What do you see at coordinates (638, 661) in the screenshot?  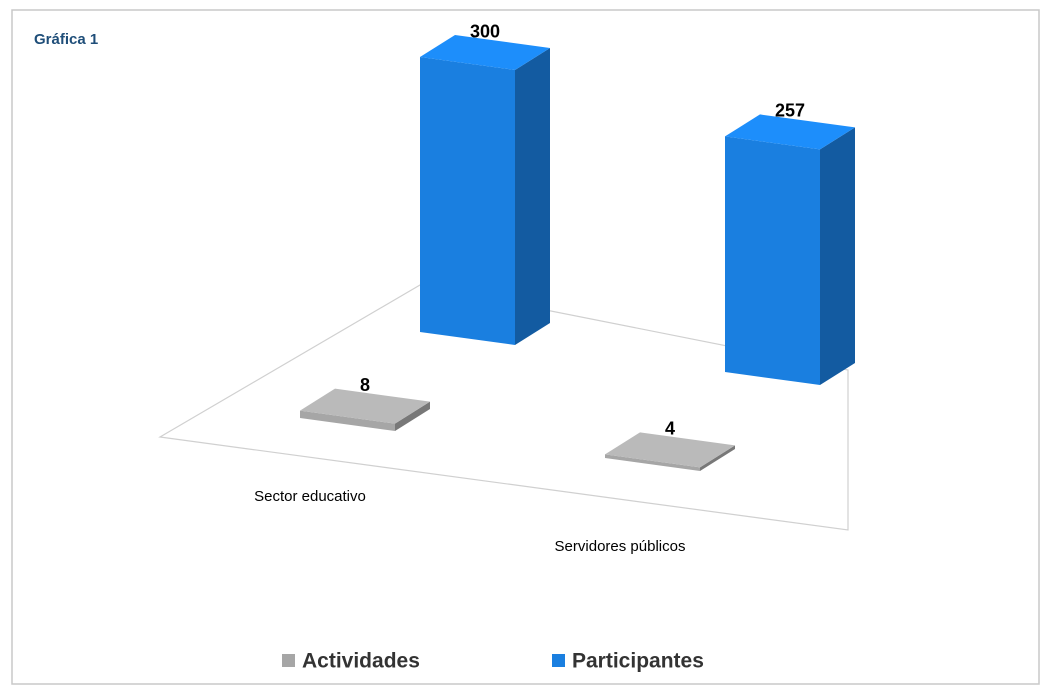 I see `legend-label: Participantes` at bounding box center [638, 661].